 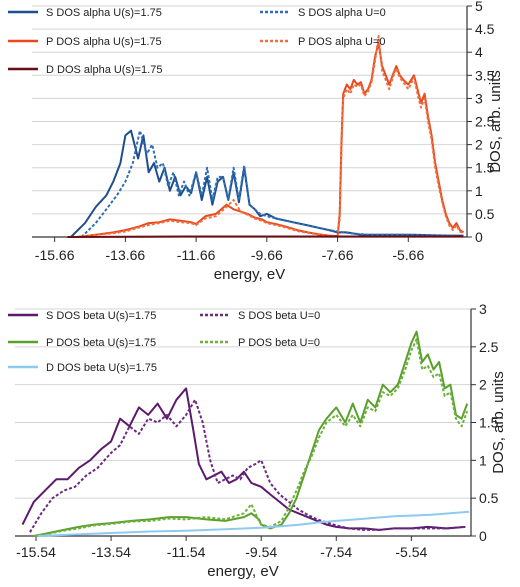 What do you see at coordinates (408, 255) in the screenshot?
I see `x-tick-label: -5.66` at bounding box center [408, 255].